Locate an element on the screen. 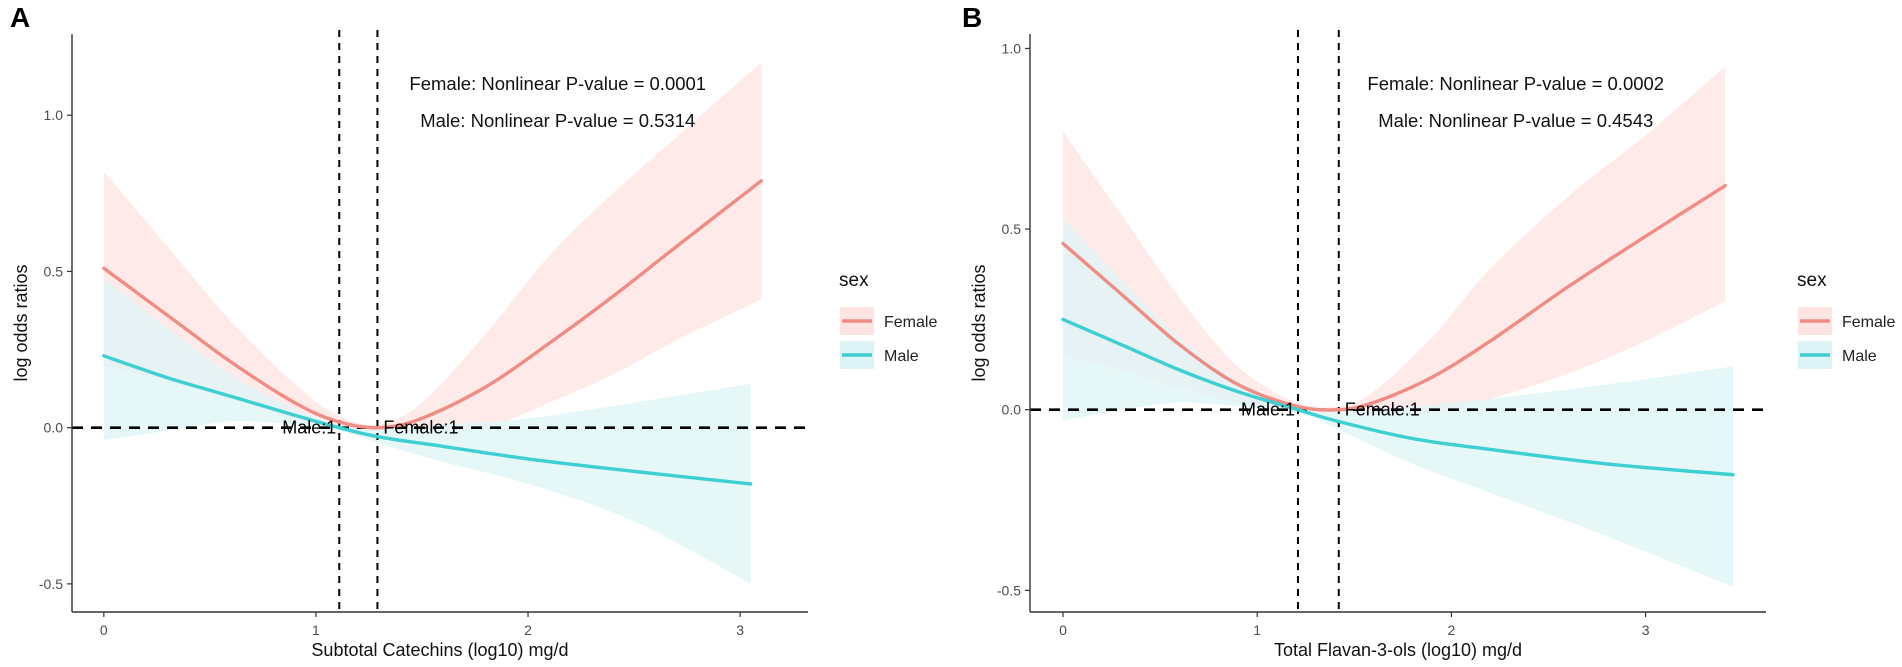 Image resolution: width=1902 pixels, height=667 pixels. panel-label-b: B is located at coordinates (972, 17).